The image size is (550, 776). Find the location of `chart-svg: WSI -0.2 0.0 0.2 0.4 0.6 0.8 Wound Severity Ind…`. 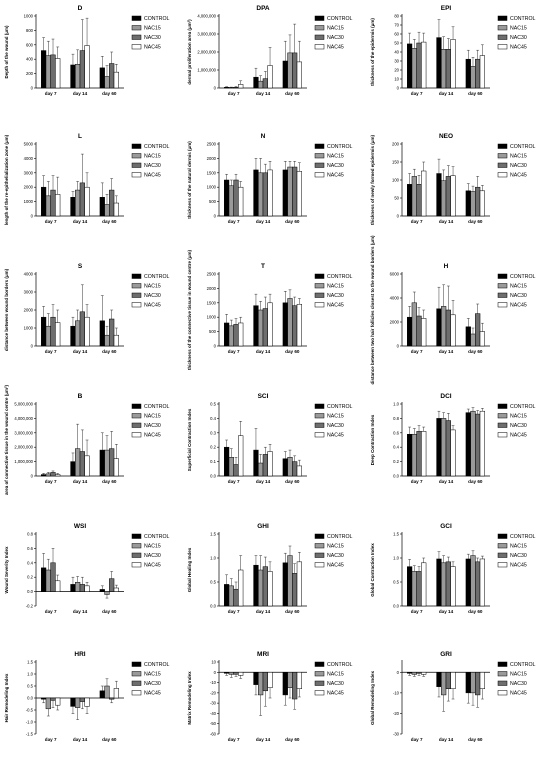

chart-svg: WSI -0.2 0.0 0.2 0.4 0.6 0.8 Wound Severity Ind… is located at coordinates (86, 568).